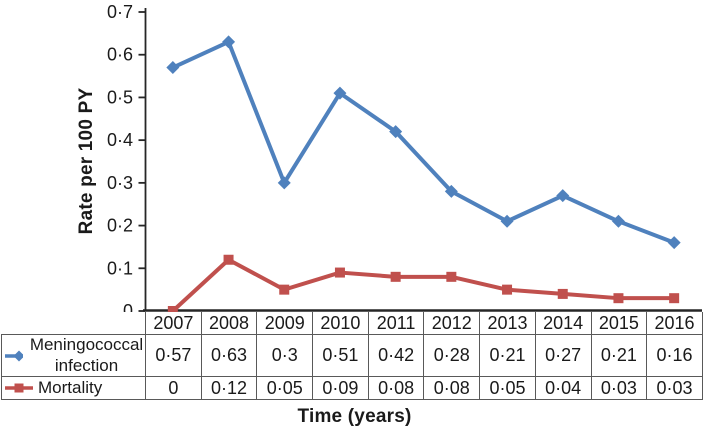 The image size is (709, 439). Describe the element at coordinates (86, 161) in the screenshot. I see `y-axis-title: Rate per 100 PY` at that location.